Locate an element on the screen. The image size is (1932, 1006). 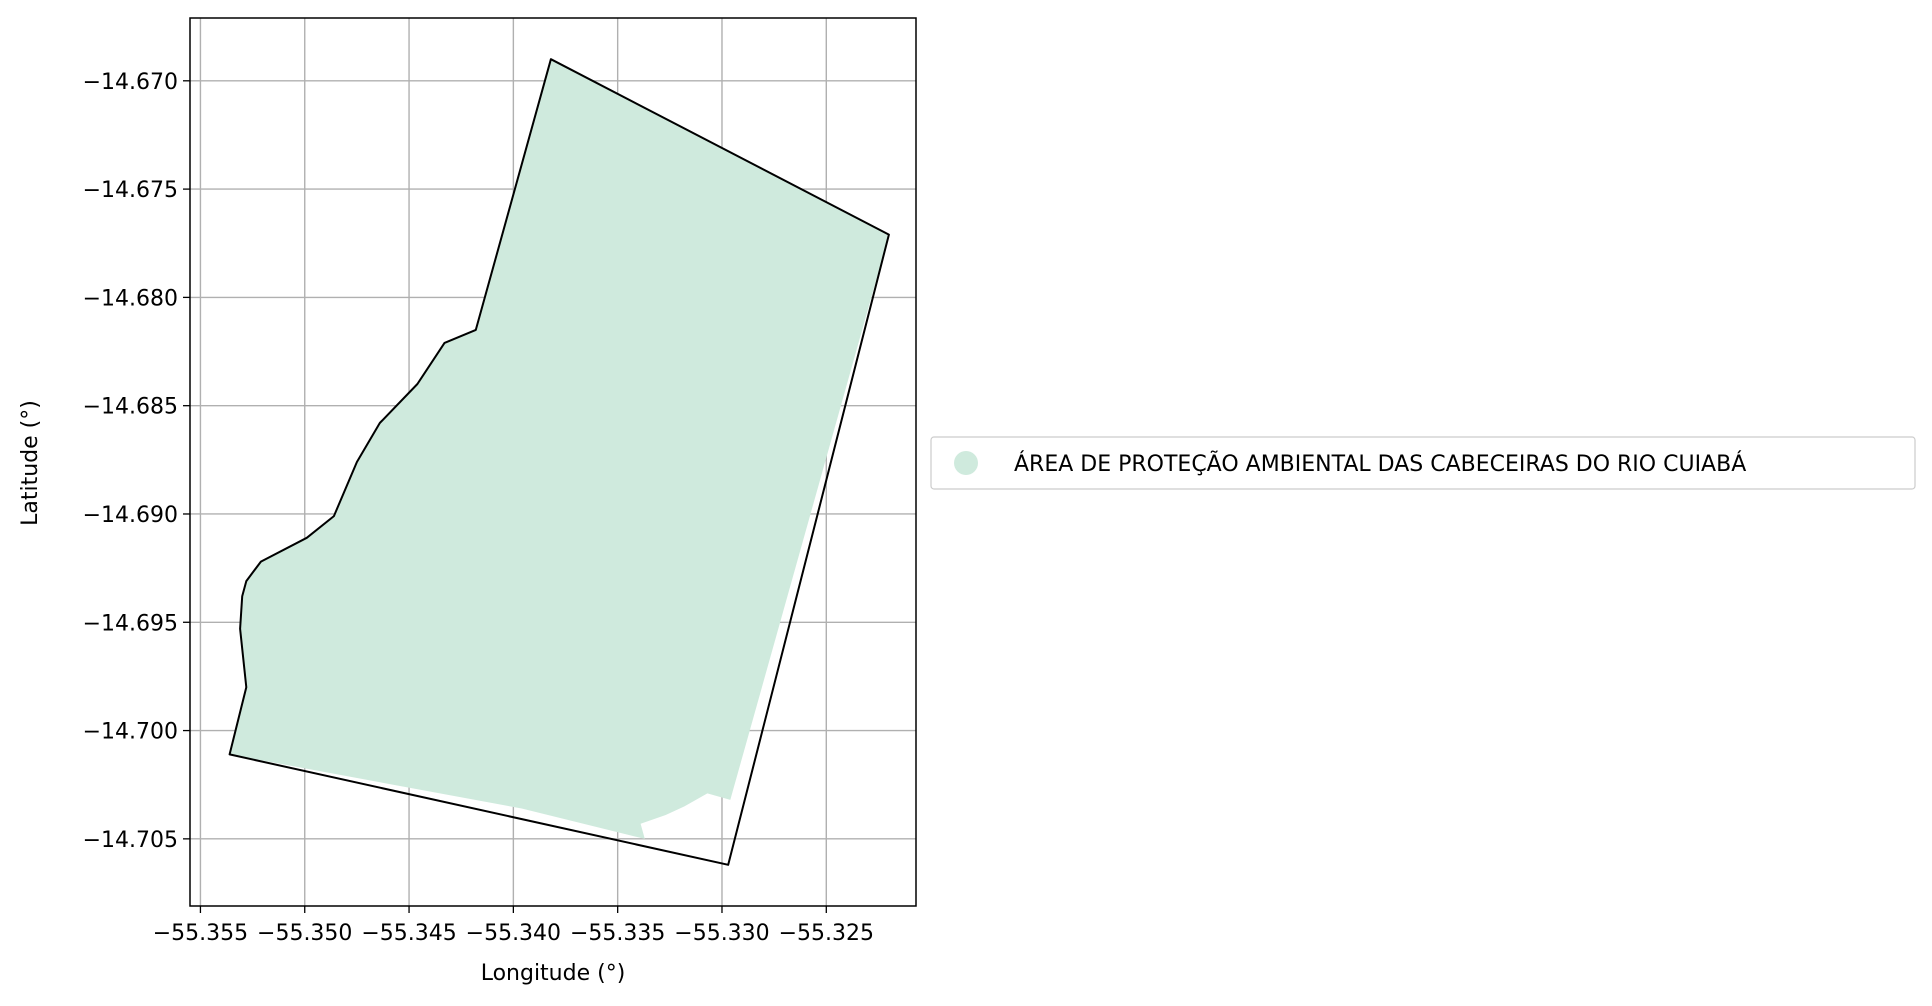
x-tick-label: −55.325 is located at coordinates (826, 933).